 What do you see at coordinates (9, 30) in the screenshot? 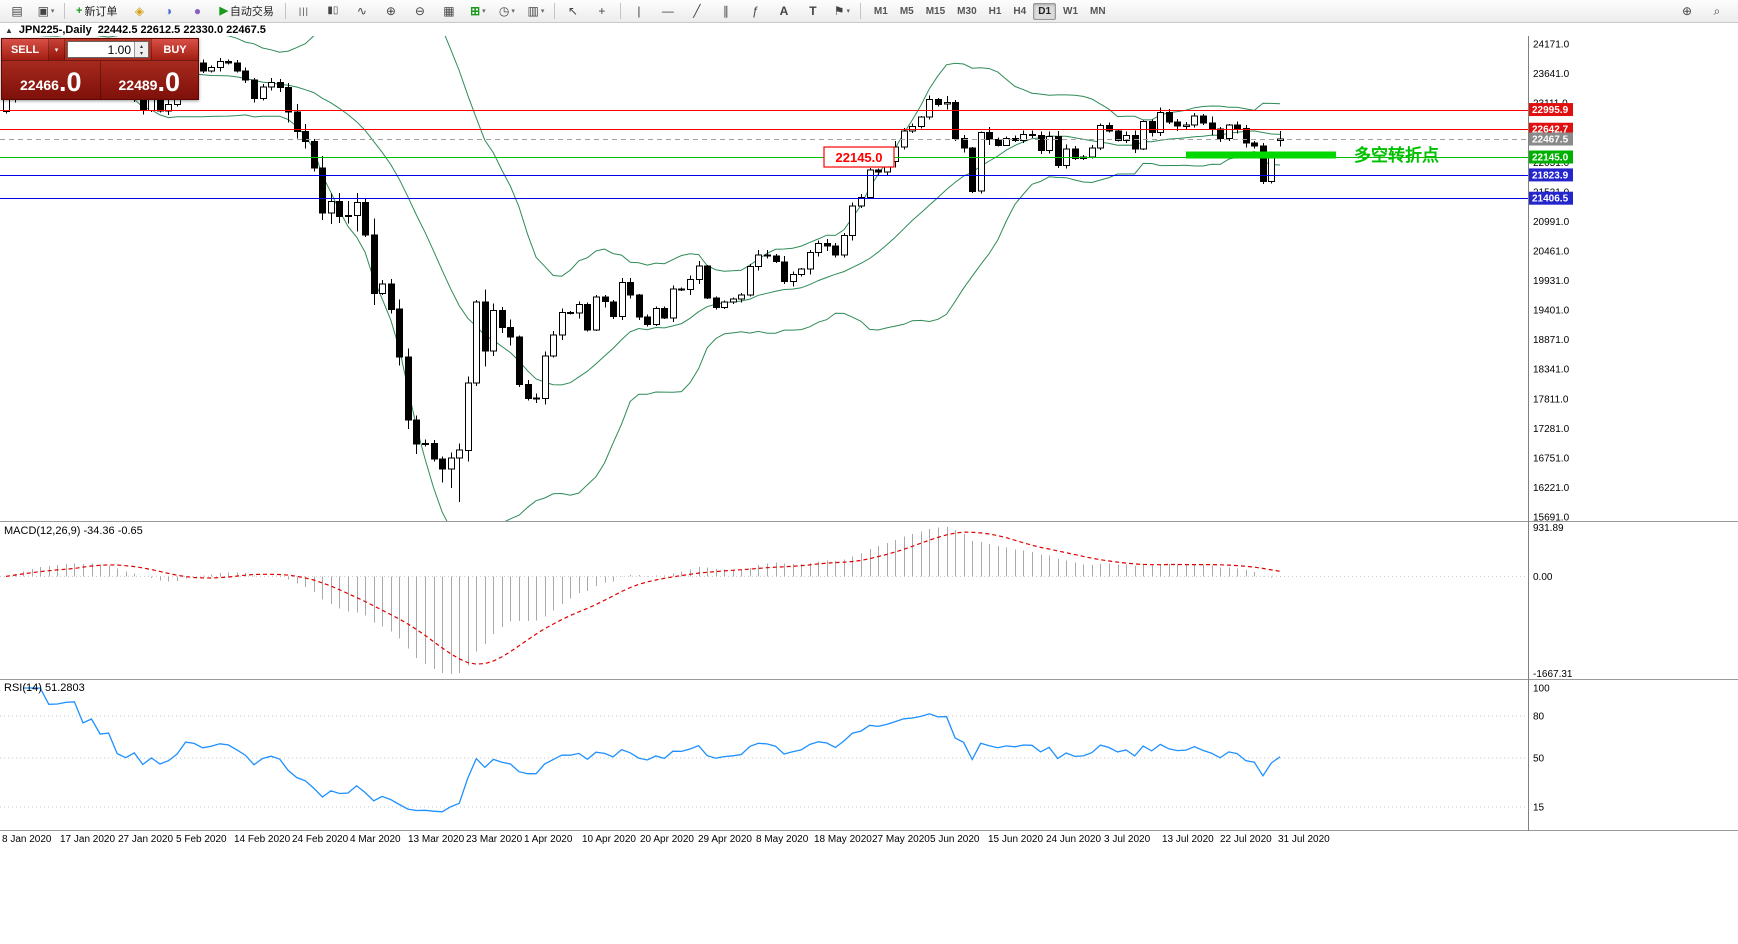
I see `trade-panel-collapse-toggle: ▲` at bounding box center [9, 30].